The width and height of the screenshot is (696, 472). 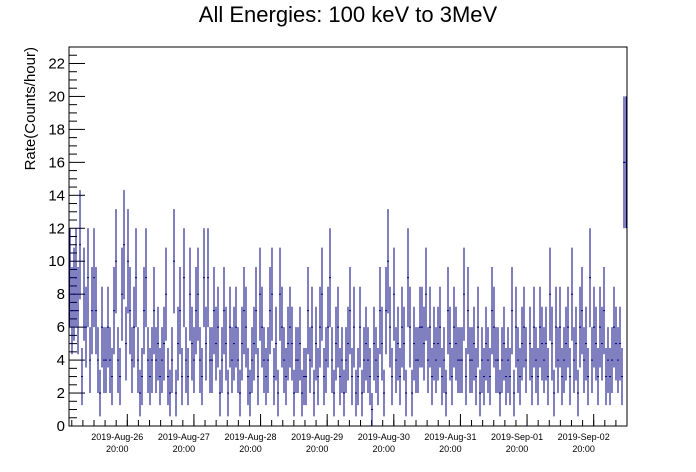 What do you see at coordinates (61, 294) in the screenshot?
I see `y-tick-label: 8` at bounding box center [61, 294].